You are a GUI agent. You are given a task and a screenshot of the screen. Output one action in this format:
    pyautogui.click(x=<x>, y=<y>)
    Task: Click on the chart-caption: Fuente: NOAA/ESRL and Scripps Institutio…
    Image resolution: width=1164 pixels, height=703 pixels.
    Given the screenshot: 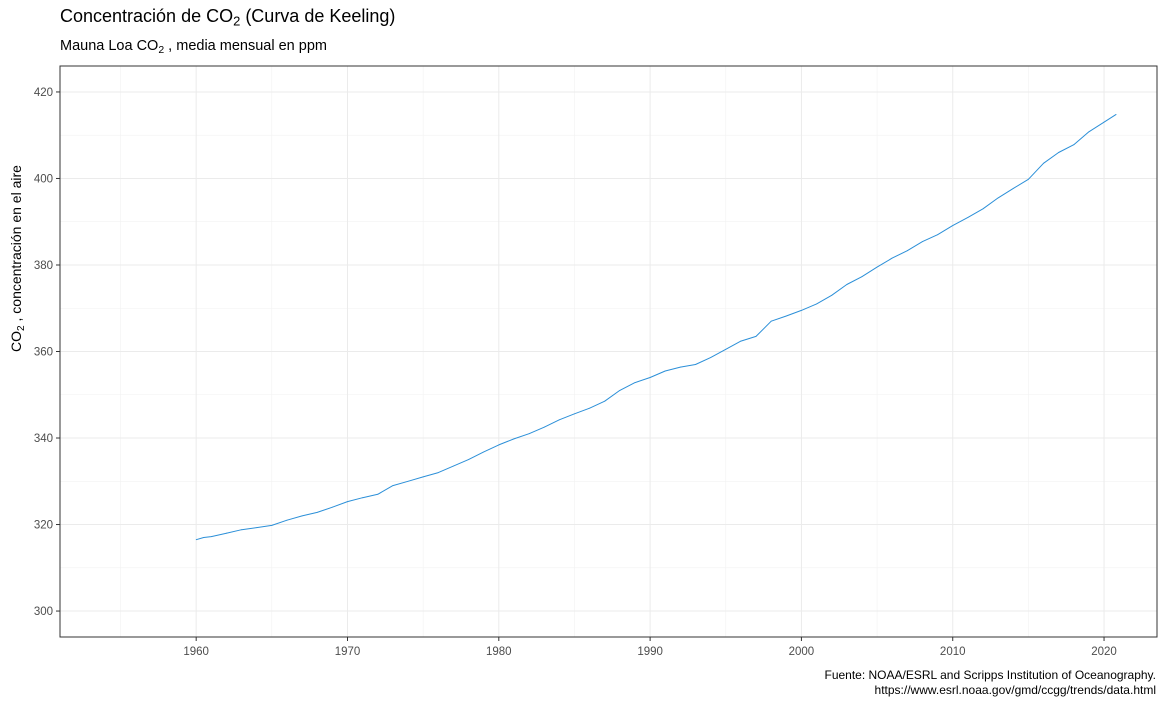 What is the action you would take?
    pyautogui.click(x=990, y=683)
    